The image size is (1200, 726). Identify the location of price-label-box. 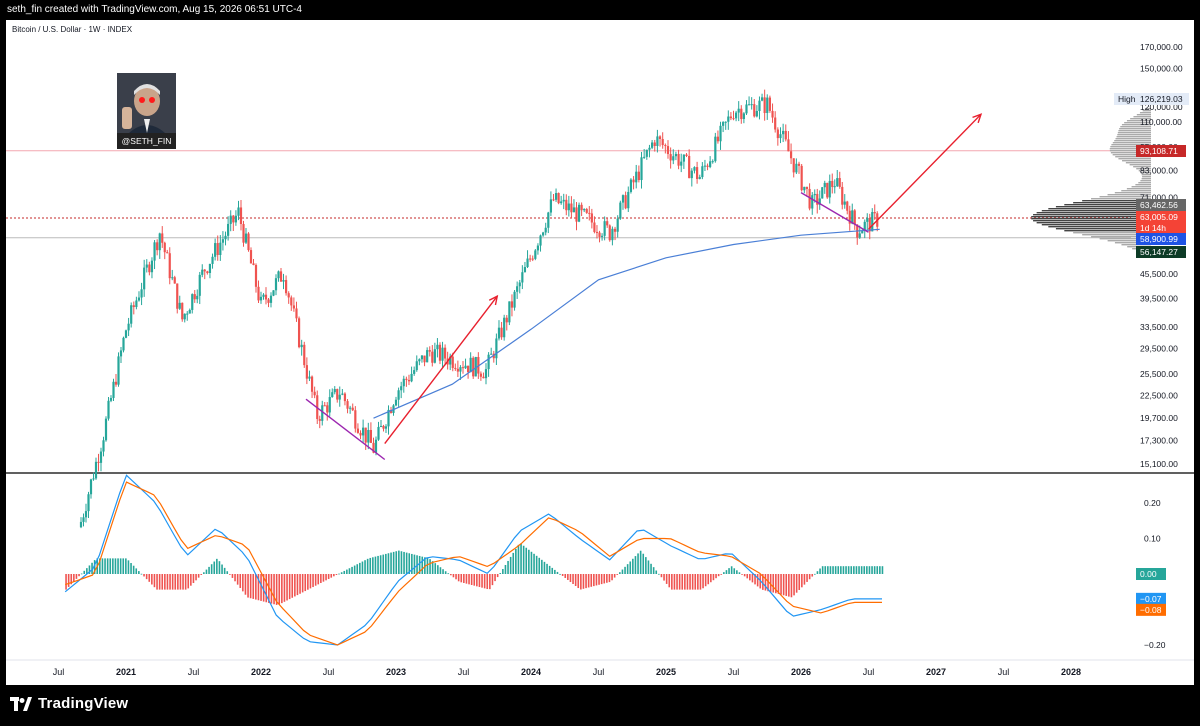
(1161, 151).